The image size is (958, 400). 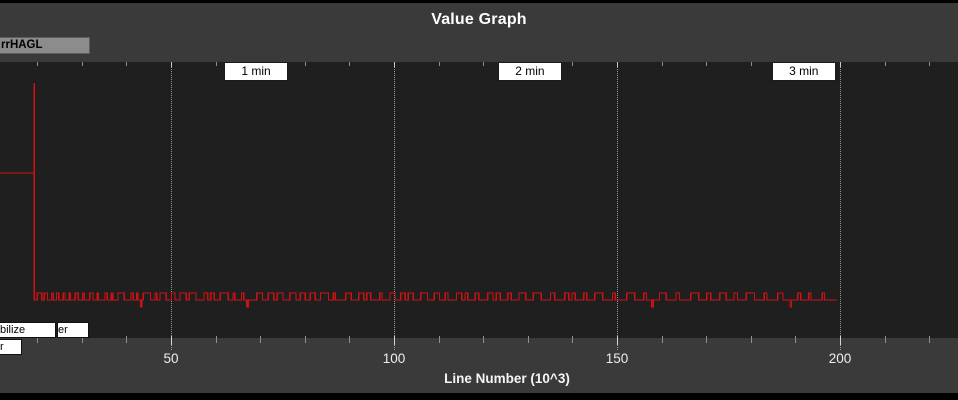 I want to click on time-marker-3min: 3 min, so click(x=803, y=71).